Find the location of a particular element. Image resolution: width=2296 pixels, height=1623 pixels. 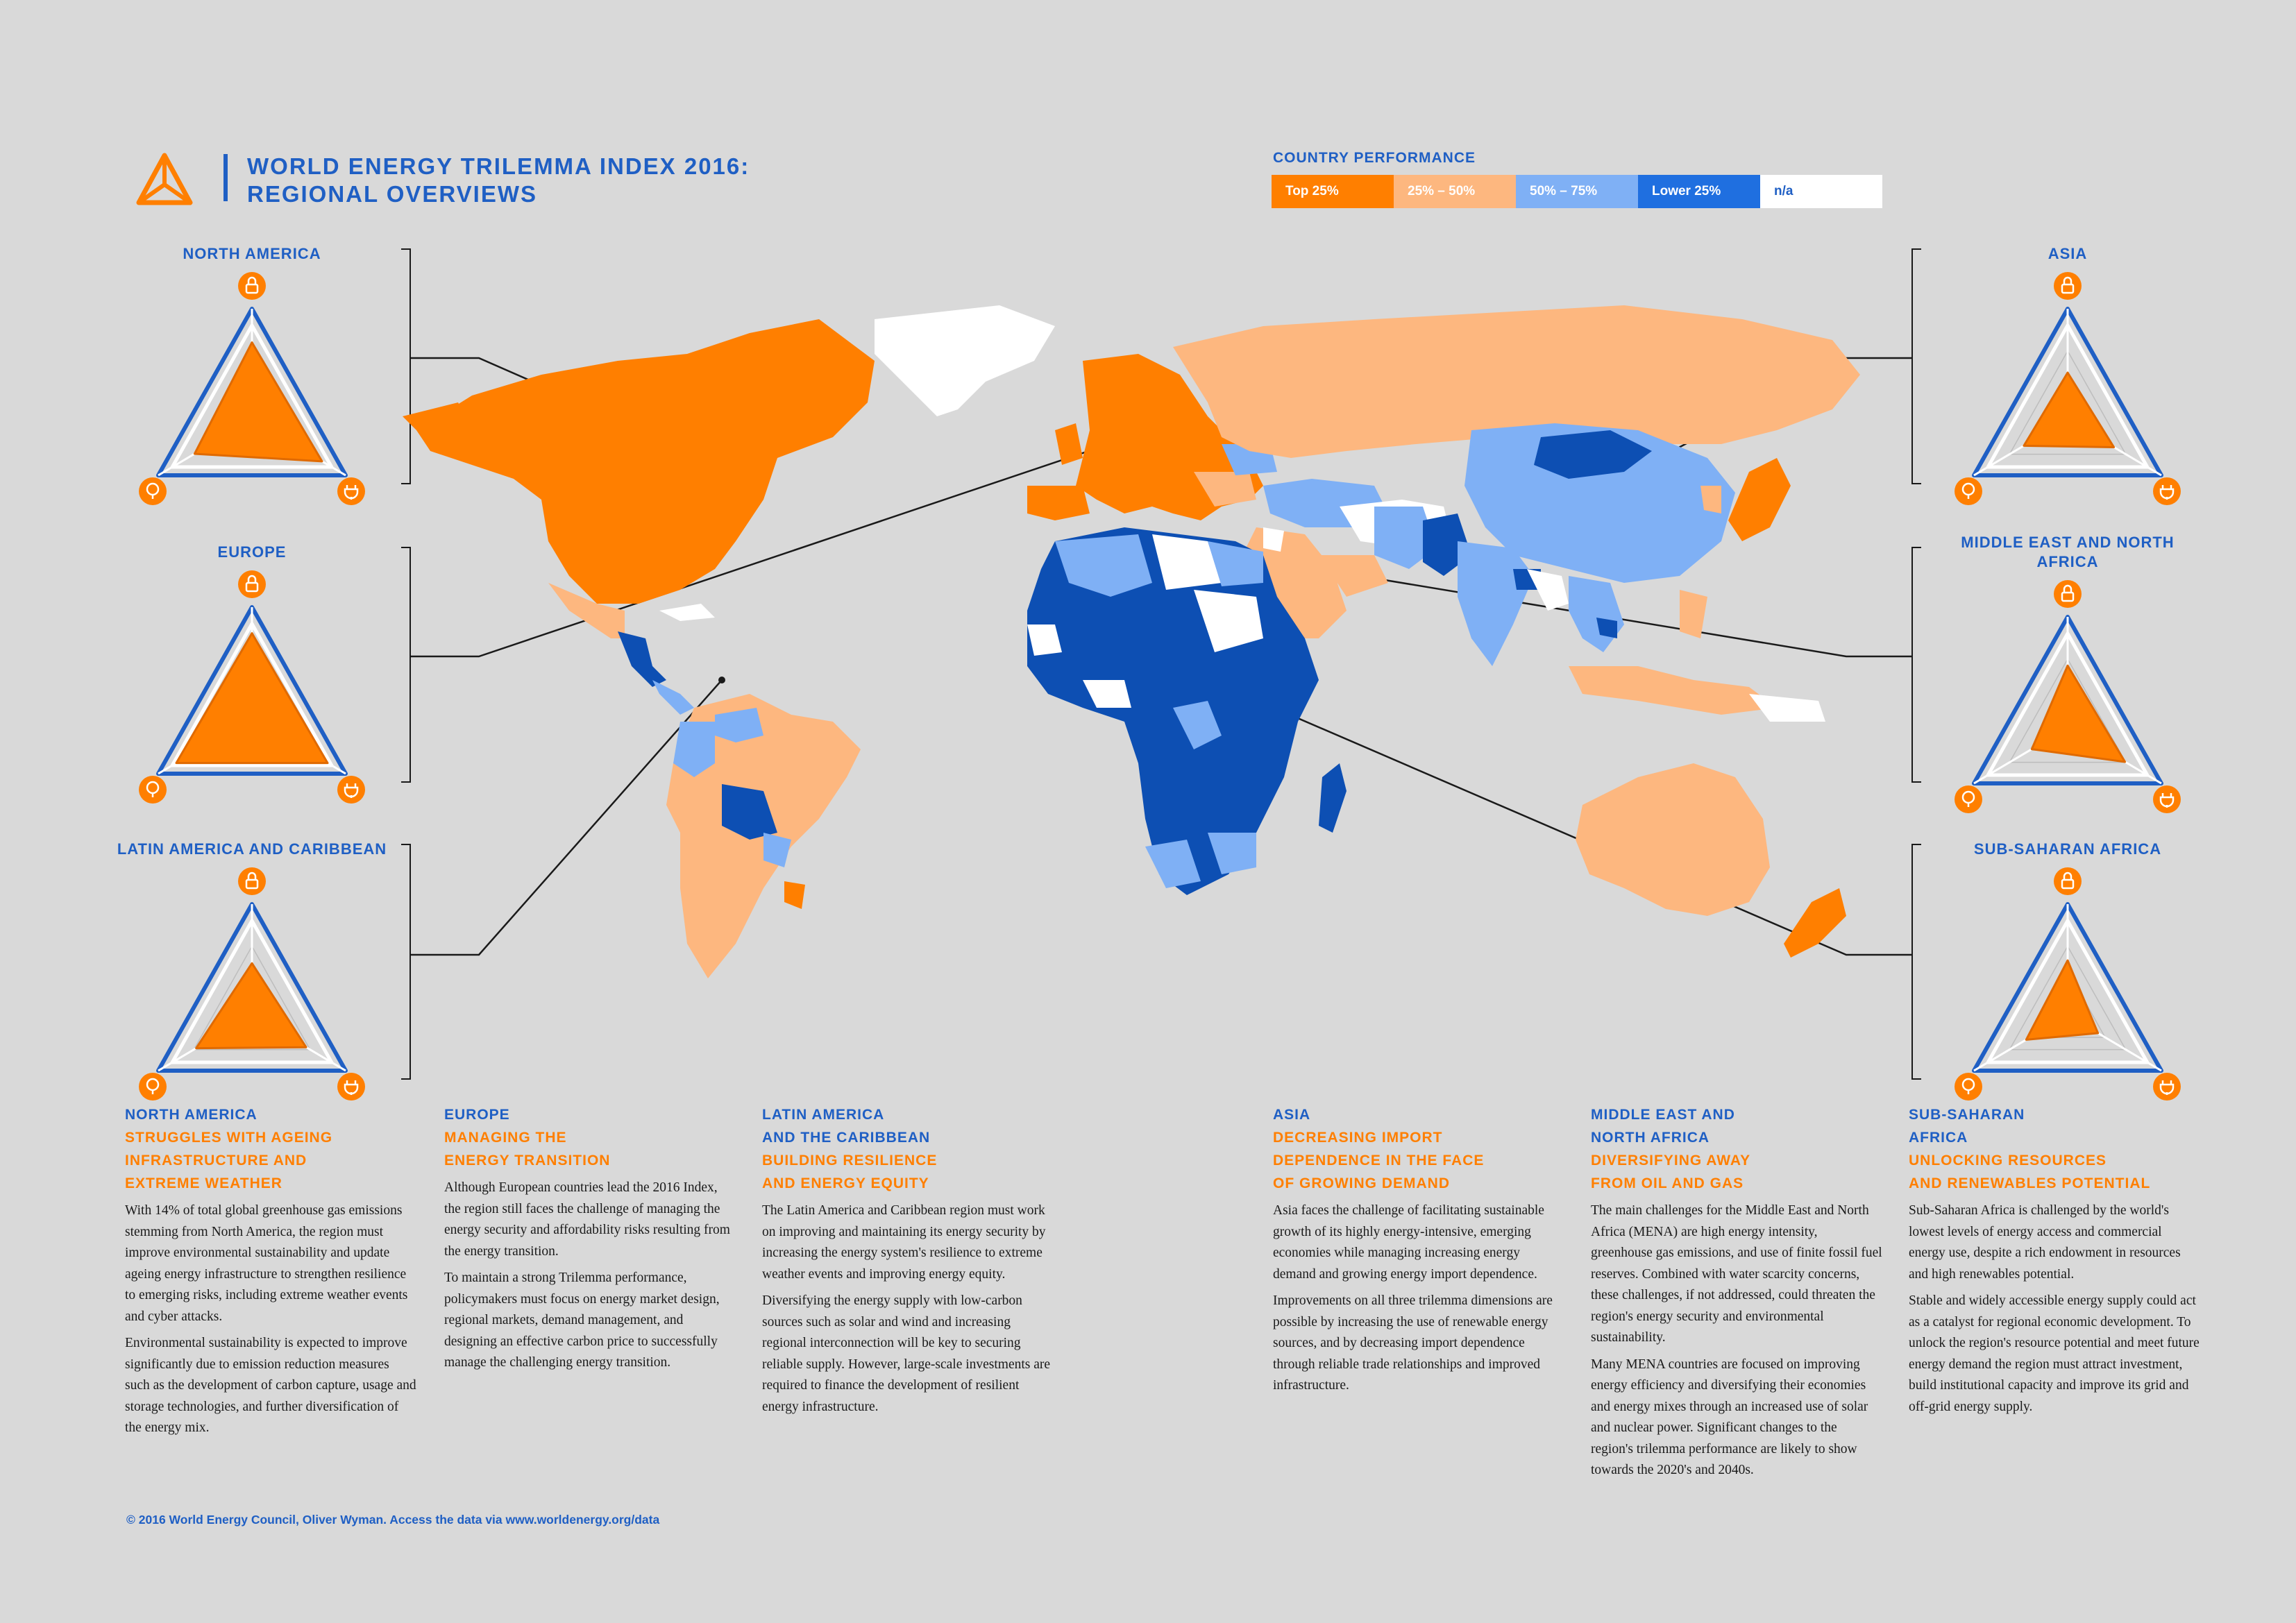

column-subheading: OF GROWING DEMAND is located at coordinates (1362, 1183).